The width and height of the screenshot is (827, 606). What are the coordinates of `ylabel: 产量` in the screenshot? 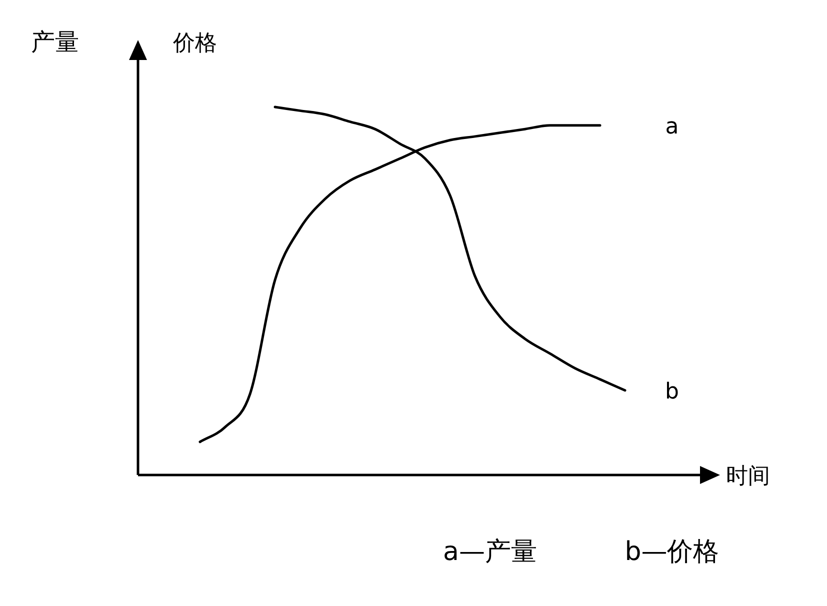 It's located at (55, 42).